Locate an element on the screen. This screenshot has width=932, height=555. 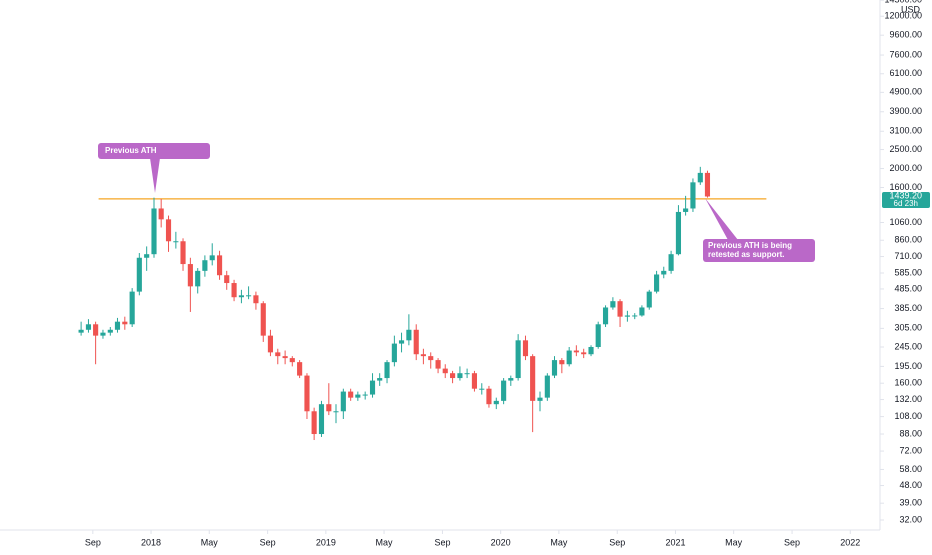
last-price-badge: 1439.20 6d 23h is located at coordinates (906, 199).